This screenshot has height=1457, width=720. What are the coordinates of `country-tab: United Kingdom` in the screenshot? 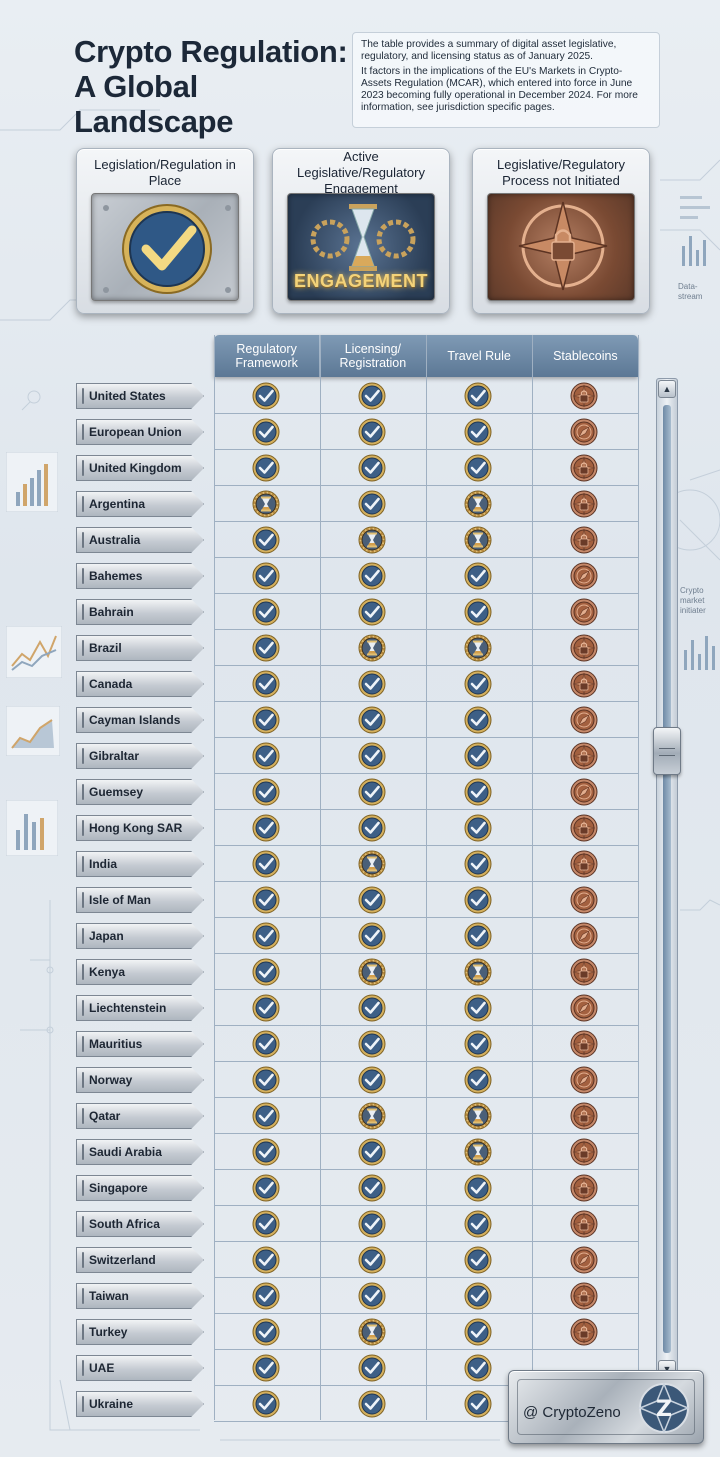 It's located at (140, 468).